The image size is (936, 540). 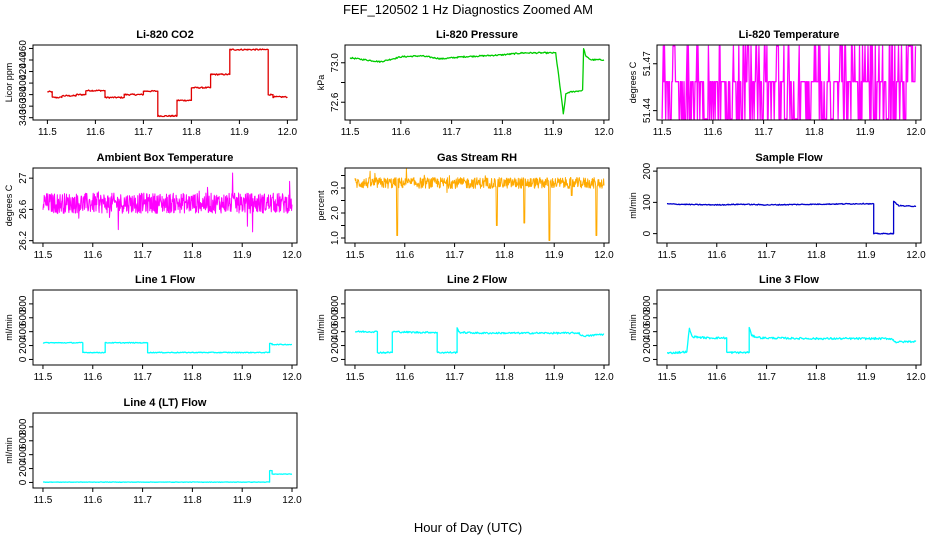 I want to click on y-tick-label: 51.47, so click(x=647, y=63).